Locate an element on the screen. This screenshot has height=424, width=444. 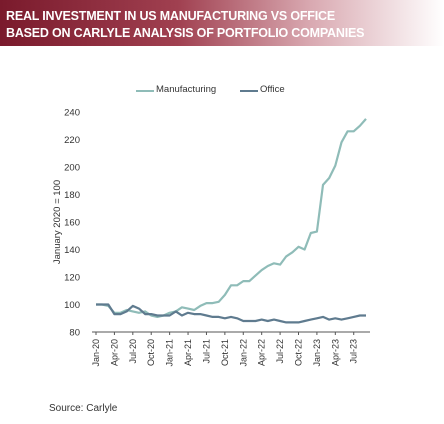
x-tick-label: Oct-21 is located at coordinates (225, 352).